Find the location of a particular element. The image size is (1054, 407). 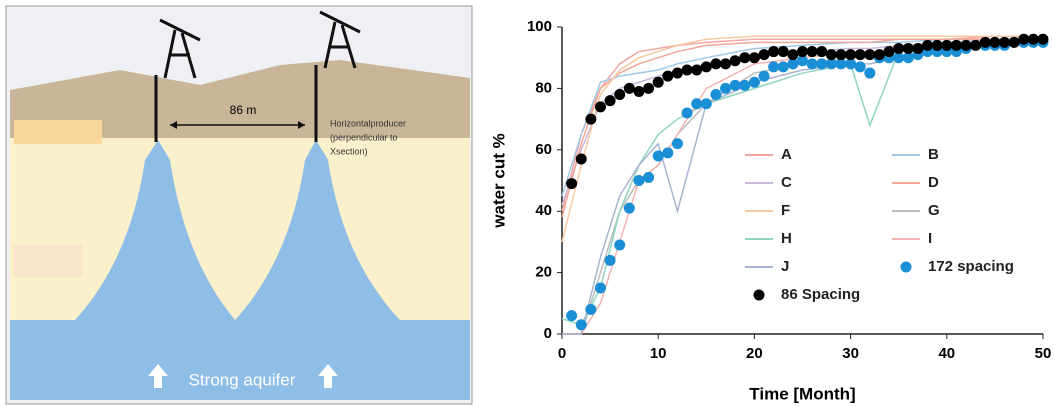

x-tick-label: 10 is located at coordinates (658, 353).